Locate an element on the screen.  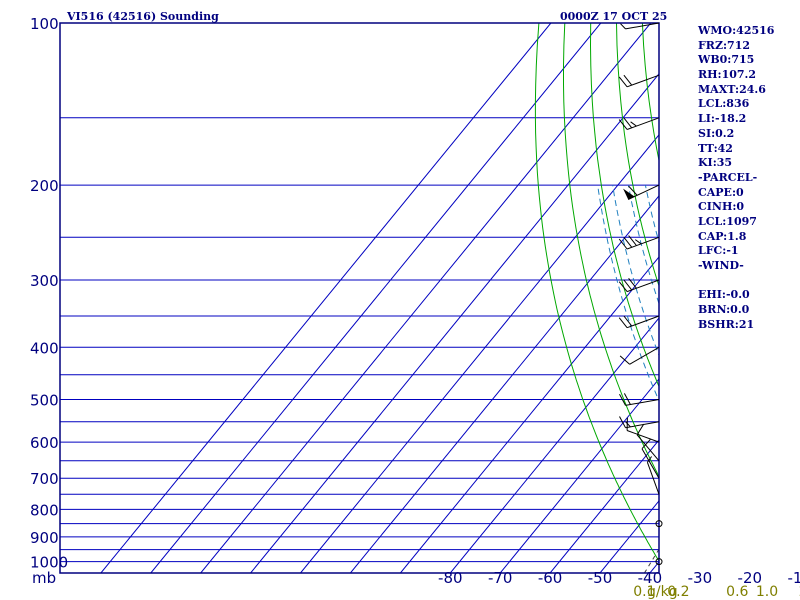
wind-barb-pennant is located at coordinates (629, 194).